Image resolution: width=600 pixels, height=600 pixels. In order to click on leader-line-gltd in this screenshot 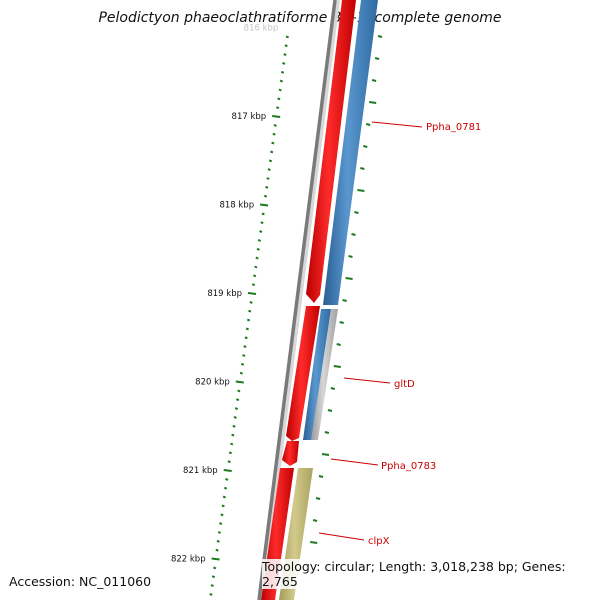, I will do `click(367, 380)`.